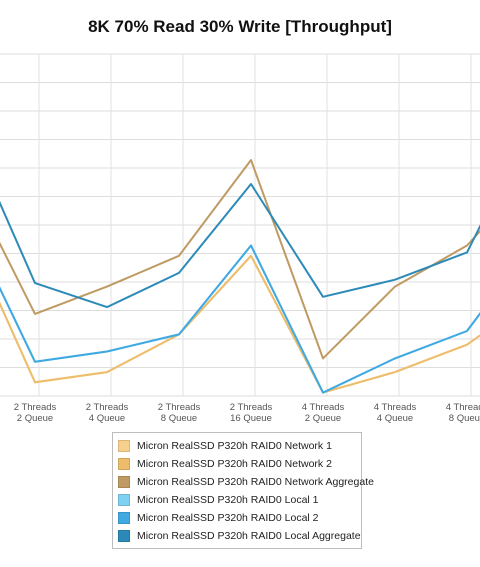  What do you see at coordinates (234, 446) in the screenshot?
I see `legend-label: Micron RealSSD P320h RAID0 Network 1` at bounding box center [234, 446].